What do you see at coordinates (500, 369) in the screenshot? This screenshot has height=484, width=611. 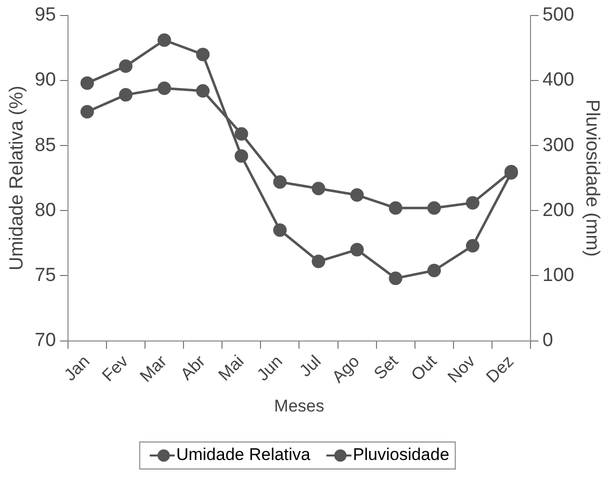 I see `x-tick-label: Dez` at bounding box center [500, 369].